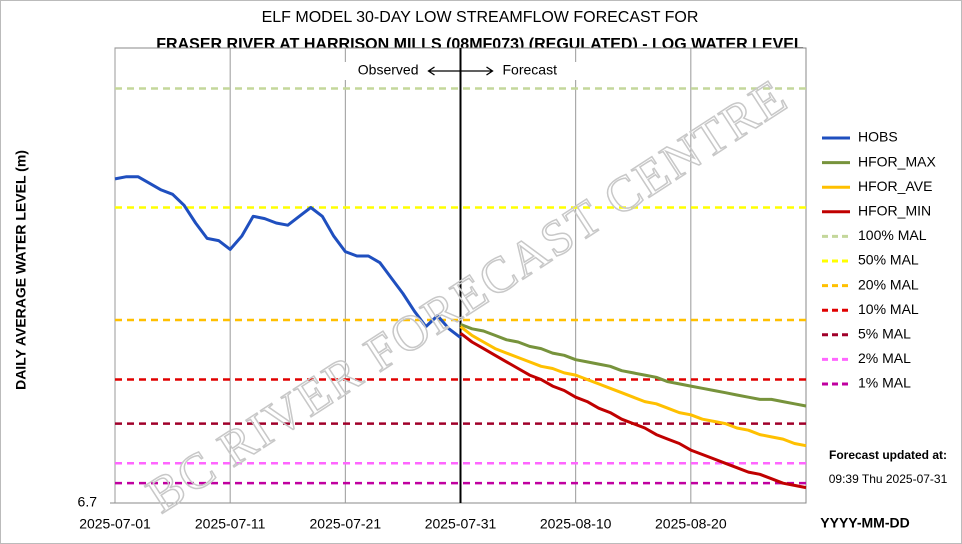  I want to click on update-title: Forecast updated at:, so click(888, 455).